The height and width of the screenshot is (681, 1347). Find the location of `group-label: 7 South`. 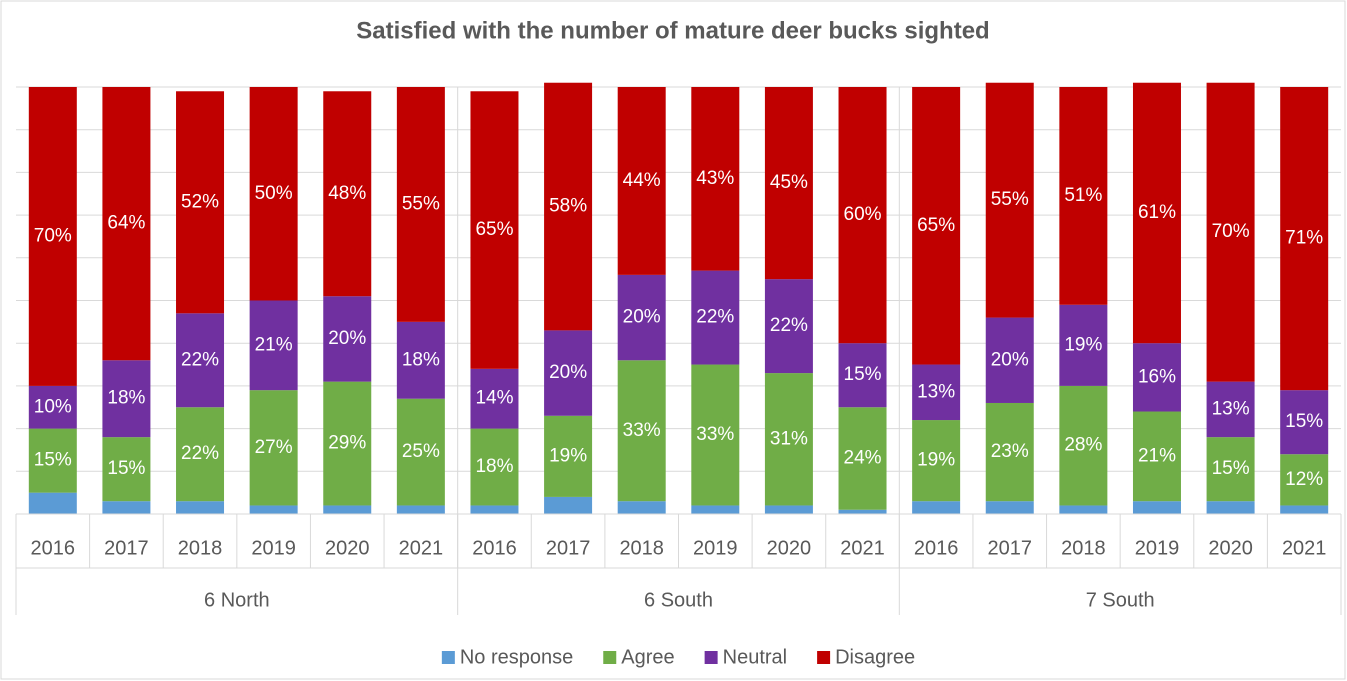

group-label: 7 South is located at coordinates (1120, 600).